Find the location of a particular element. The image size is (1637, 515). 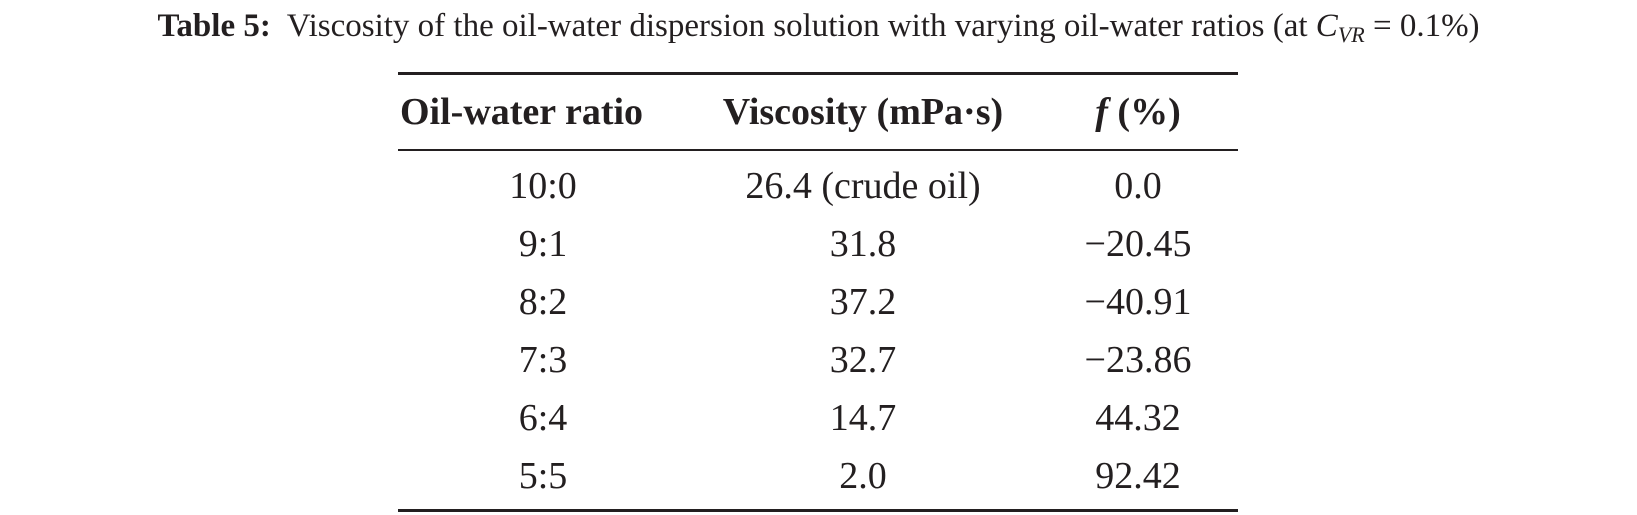

cell-viscosity: 37.2 is located at coordinates (863, 302).